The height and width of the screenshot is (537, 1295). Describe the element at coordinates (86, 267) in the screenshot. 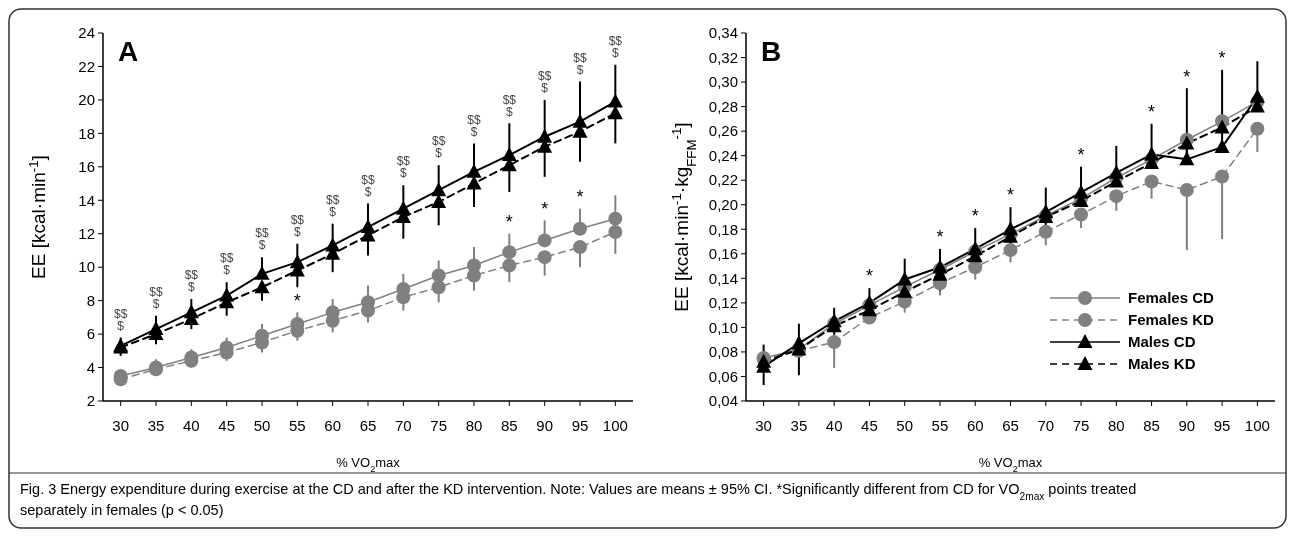

I see `y-tick-label: 10` at that location.